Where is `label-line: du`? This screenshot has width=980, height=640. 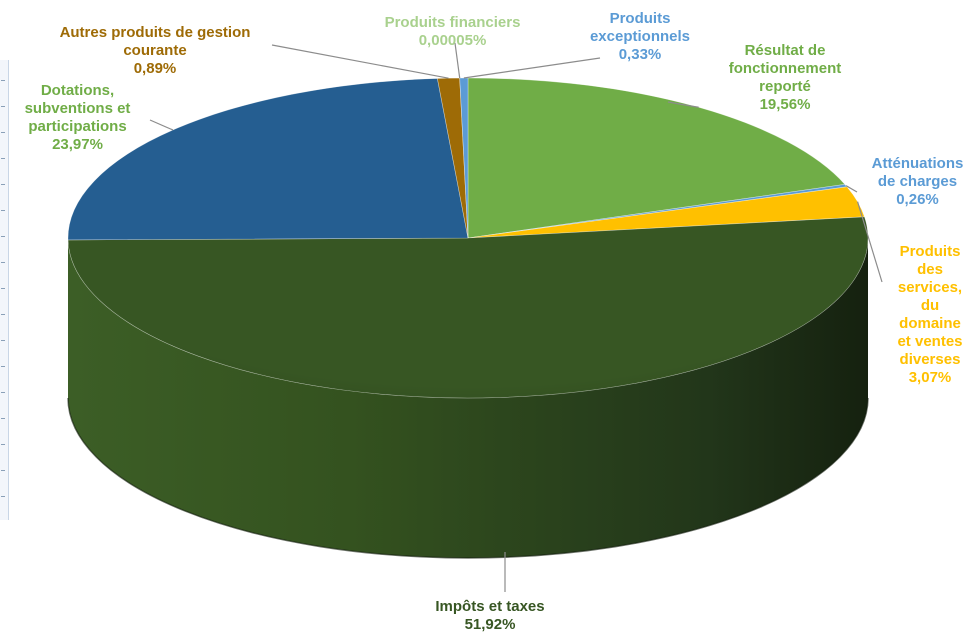 label-line: du is located at coordinates (930, 305).